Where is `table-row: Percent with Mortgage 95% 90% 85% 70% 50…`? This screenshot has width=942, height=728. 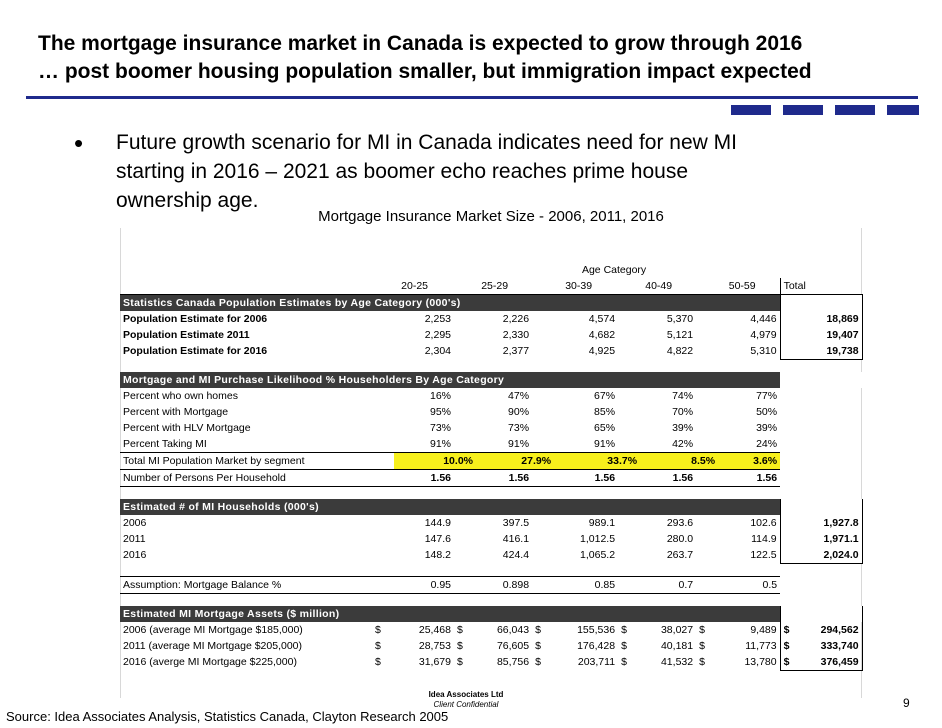 table-row: Percent with Mortgage 95% 90% 85% 70% 50… is located at coordinates (450, 412).